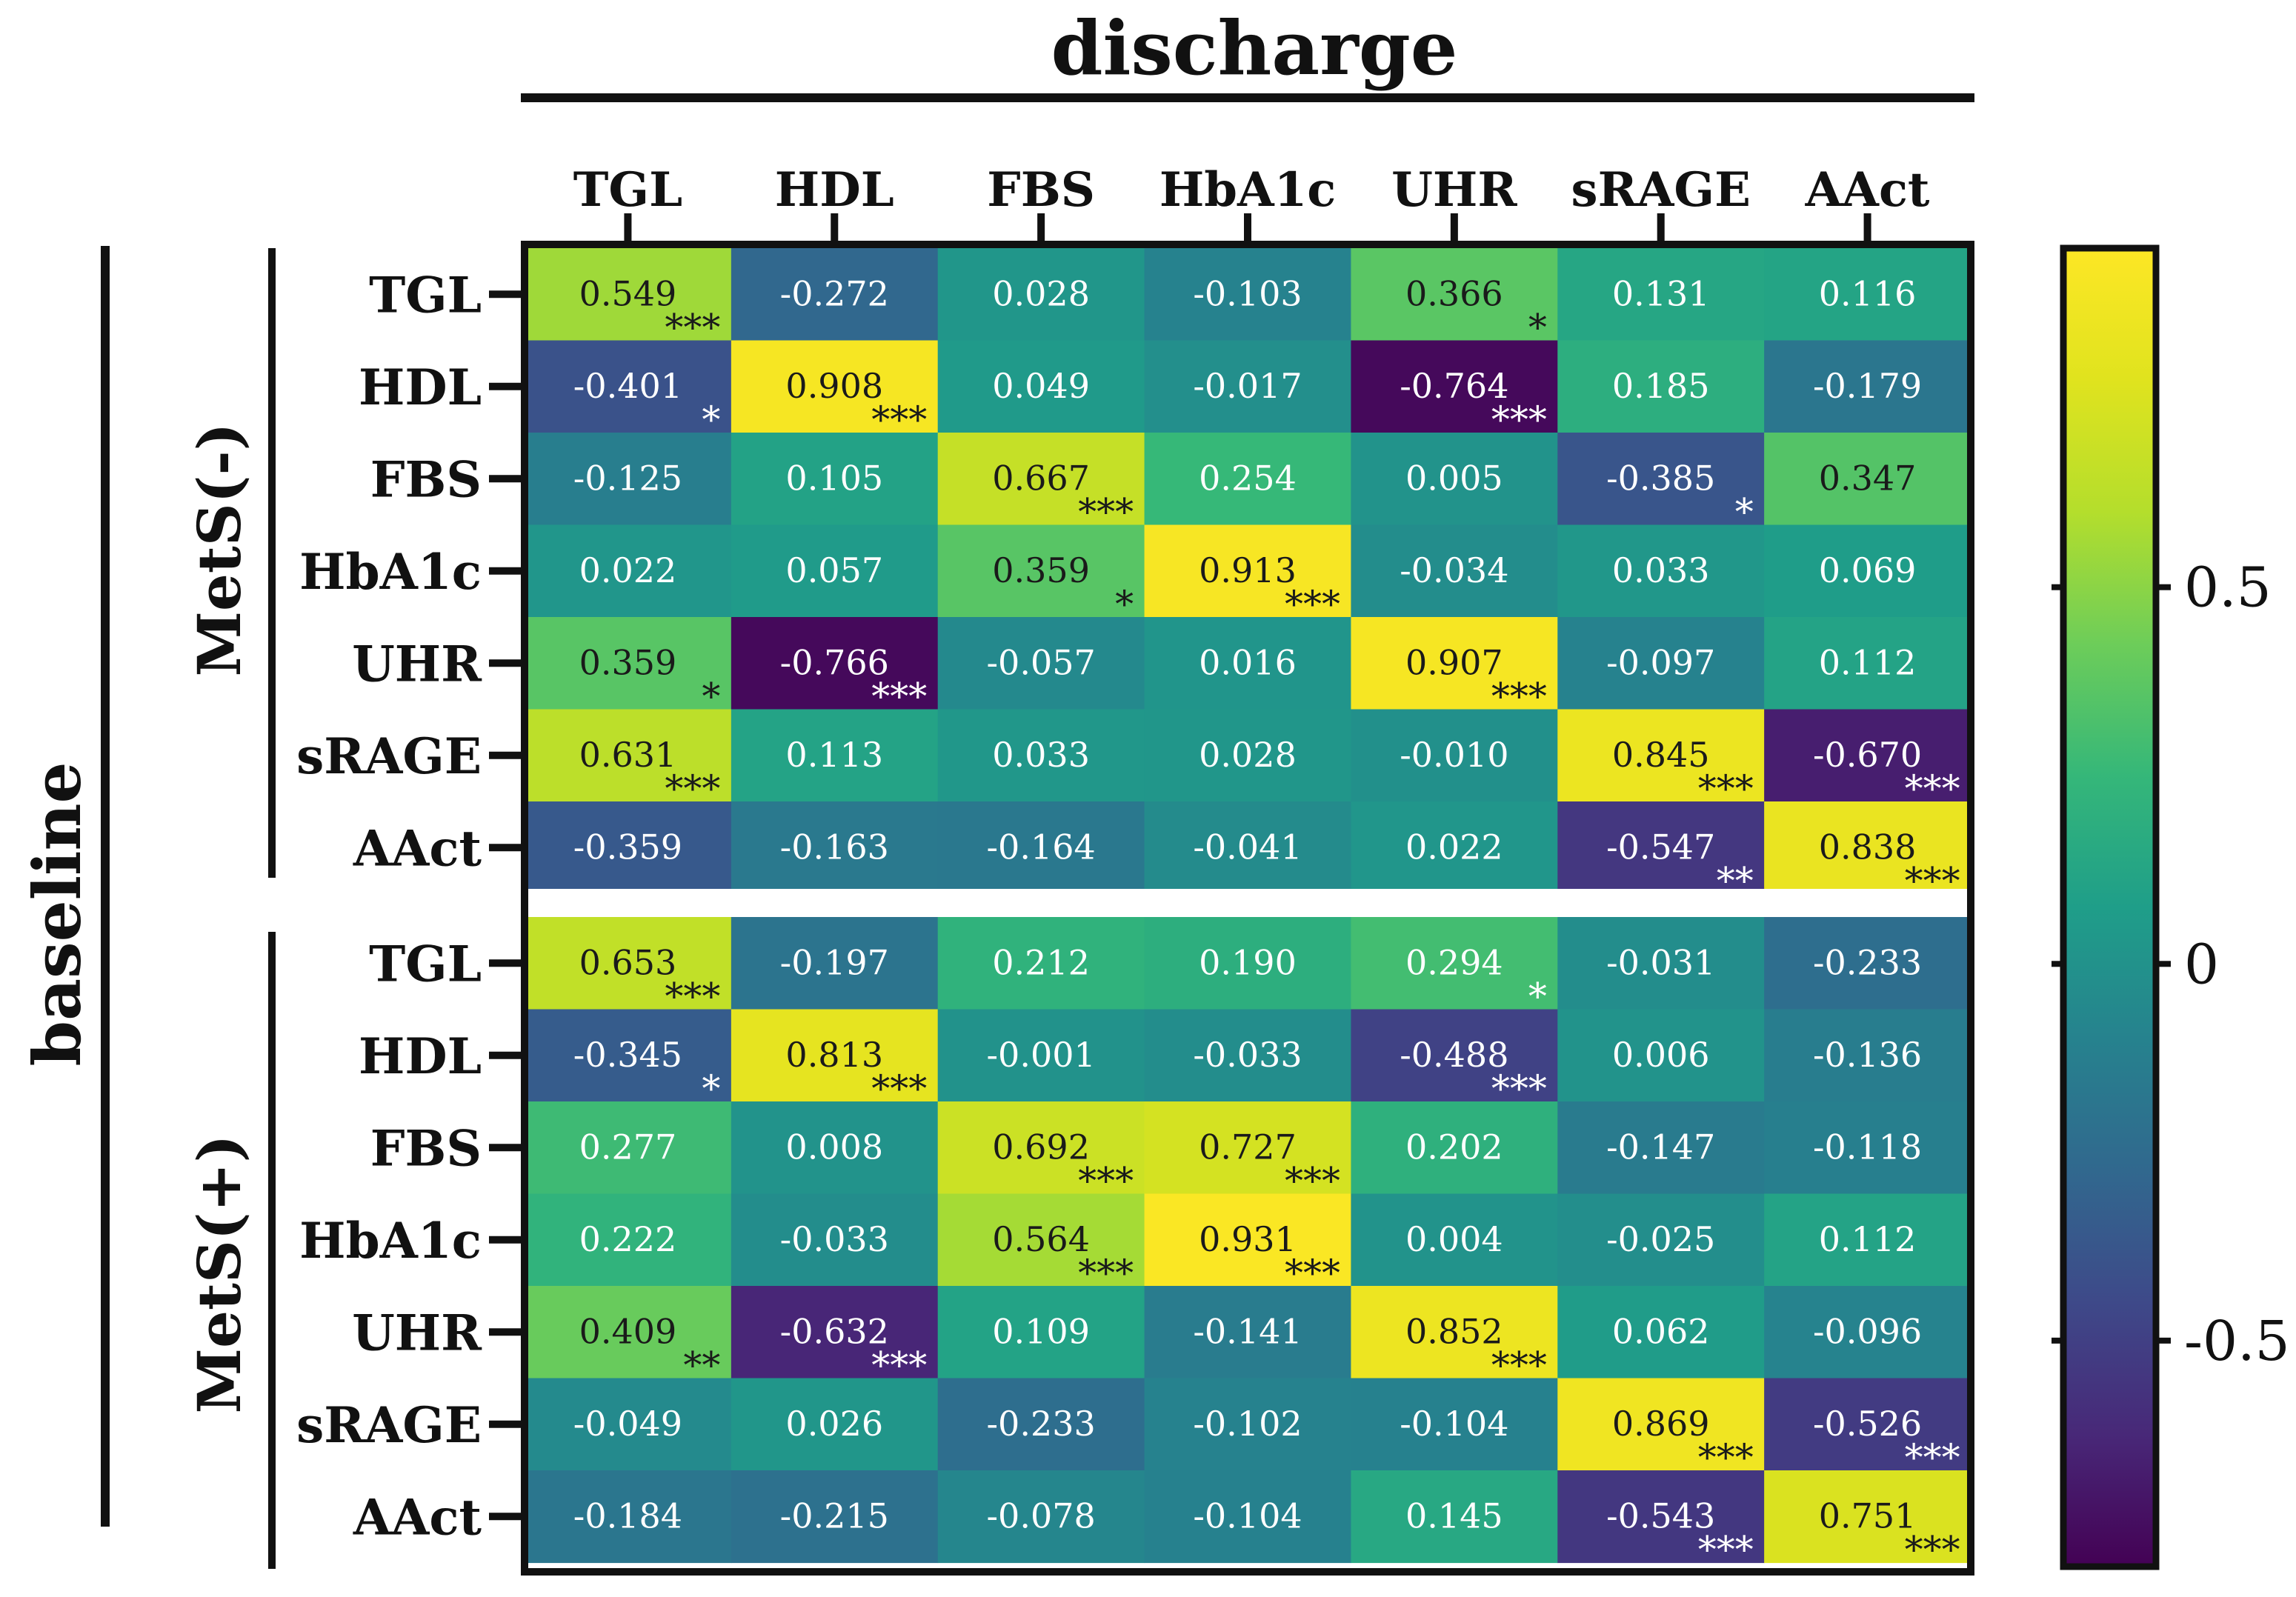  I want to click on cell-value: -0.184, so click(627, 1516).